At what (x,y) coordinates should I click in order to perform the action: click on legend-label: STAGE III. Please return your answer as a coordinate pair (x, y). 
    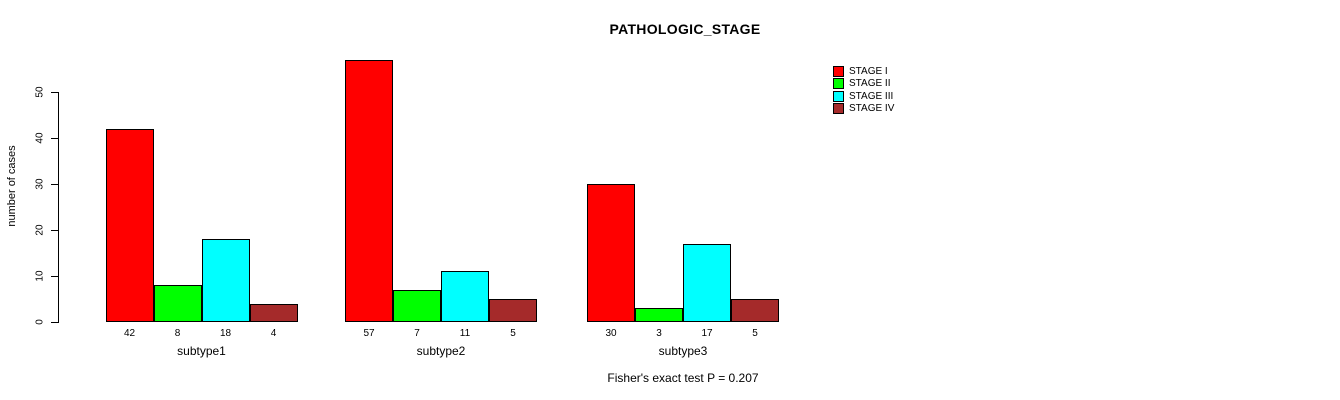
    Looking at the image, I should click on (871, 96).